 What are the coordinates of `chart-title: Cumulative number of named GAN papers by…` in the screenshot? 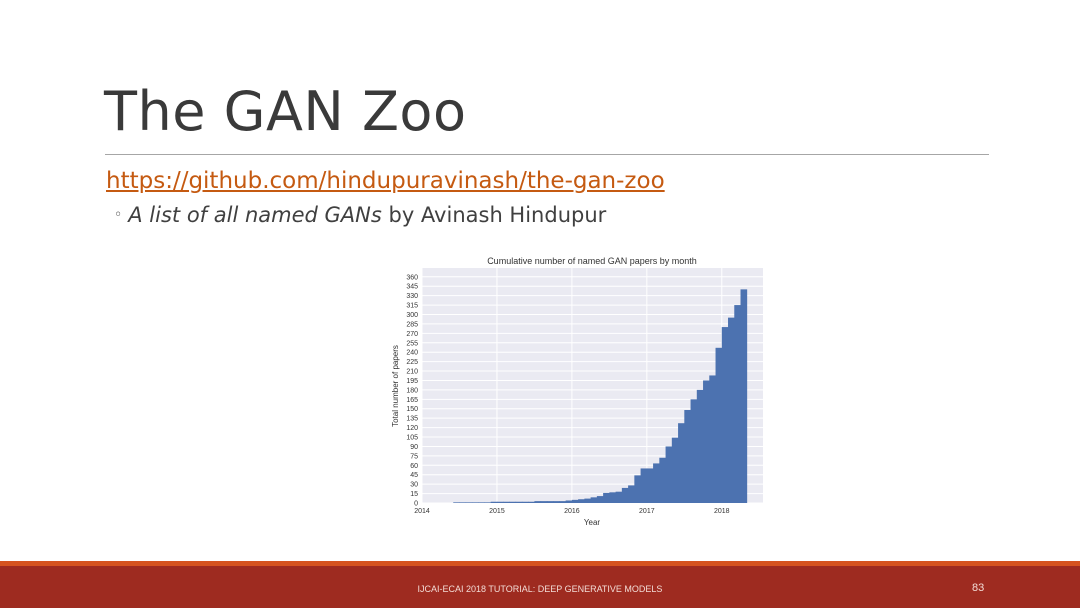 It's located at (592, 261).